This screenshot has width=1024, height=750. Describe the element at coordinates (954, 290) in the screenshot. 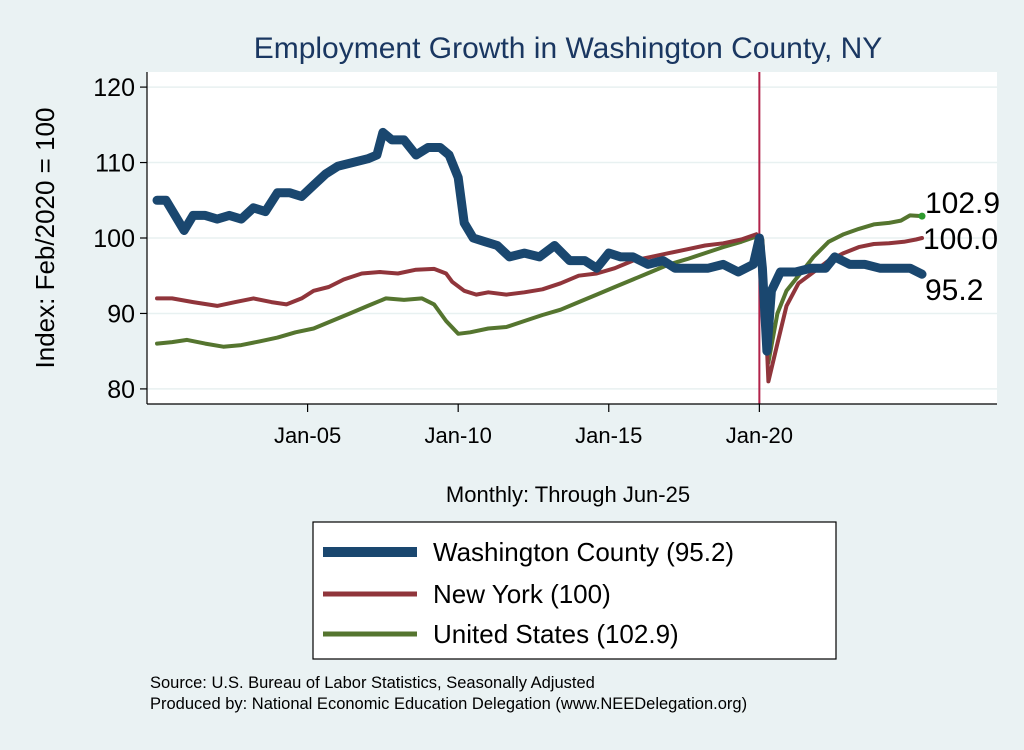

I see `end-label: 95.2` at that location.